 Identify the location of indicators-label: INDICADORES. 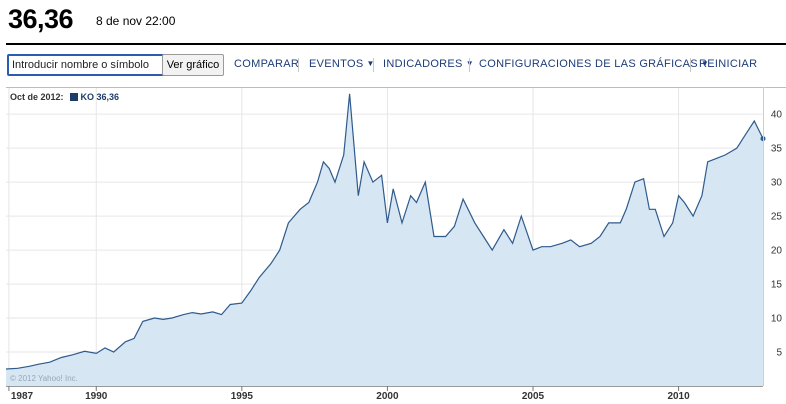
(423, 64).